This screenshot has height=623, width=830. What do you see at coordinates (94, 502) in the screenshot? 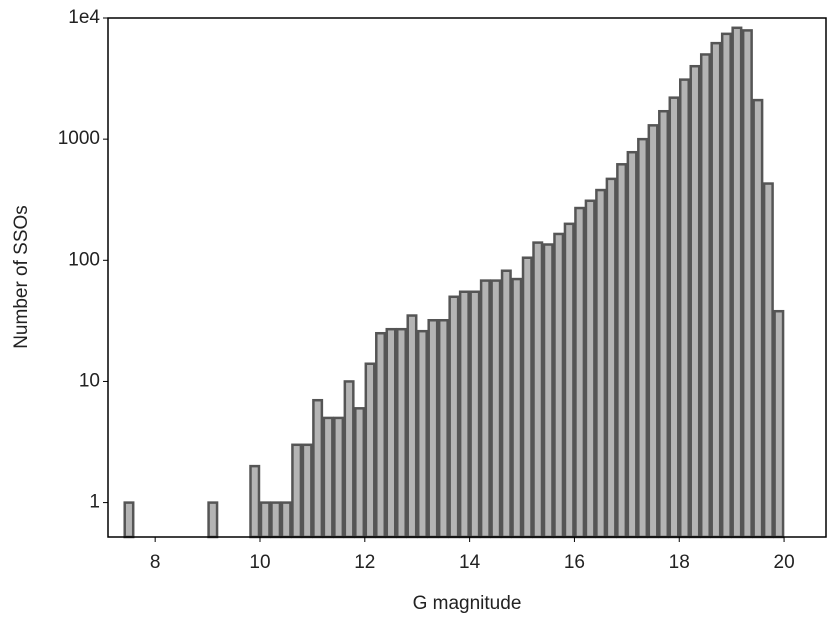
I see `y-tick-label: 1` at bounding box center [94, 502].